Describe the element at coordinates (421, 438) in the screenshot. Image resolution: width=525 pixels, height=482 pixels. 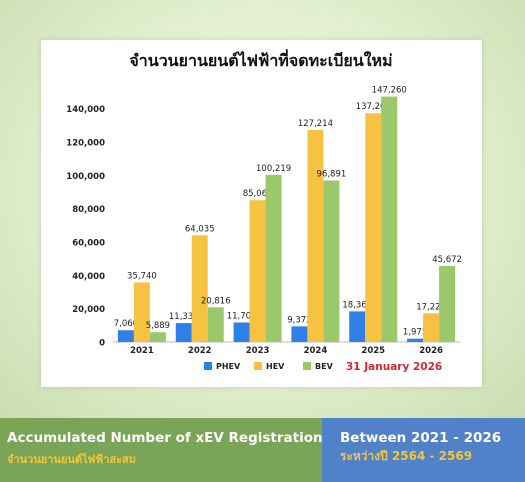
I see `footer-period: Between 2021 - 2026` at that location.